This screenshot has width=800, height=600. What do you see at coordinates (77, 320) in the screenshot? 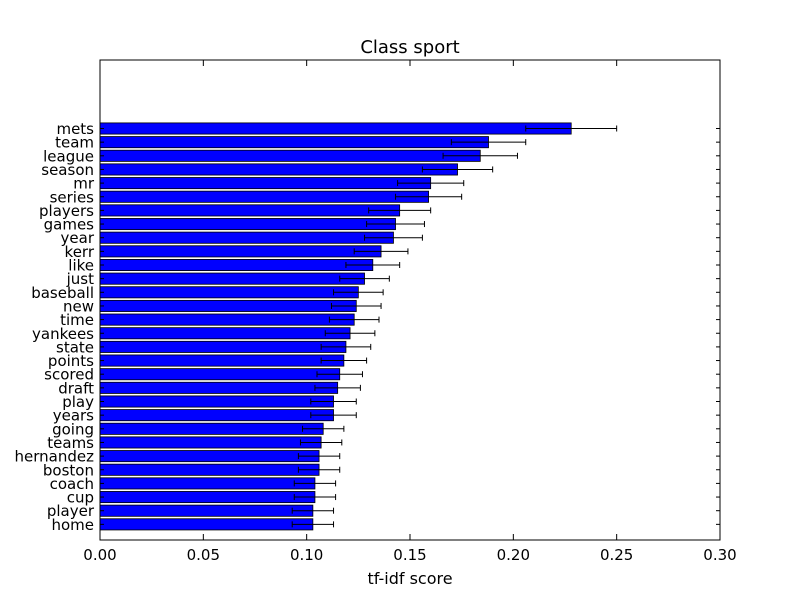
I see `y-tick-label-time: time` at bounding box center [77, 320].